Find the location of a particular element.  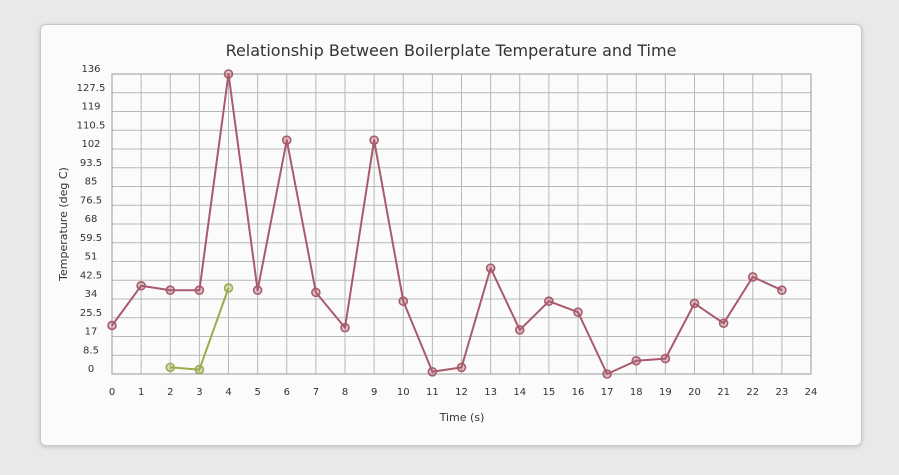

x-tick-label: 14 is located at coordinates (519, 392).